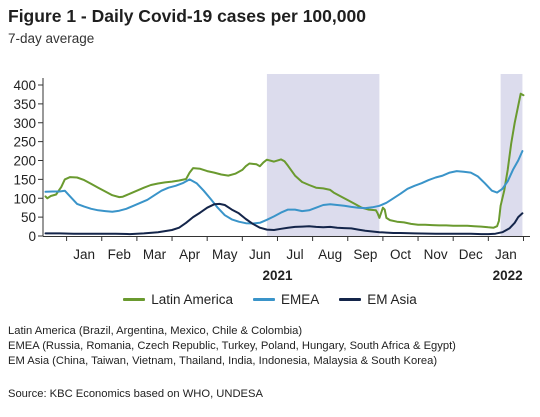  I want to click on legend-label-em-asia: EM Asia, so click(392, 299).